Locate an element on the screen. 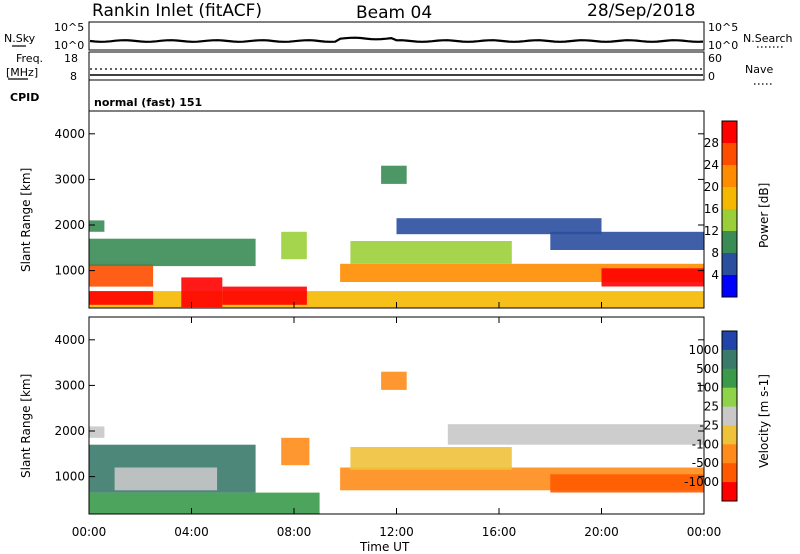  power-ytick-label: 3000 is located at coordinates (69, 179).